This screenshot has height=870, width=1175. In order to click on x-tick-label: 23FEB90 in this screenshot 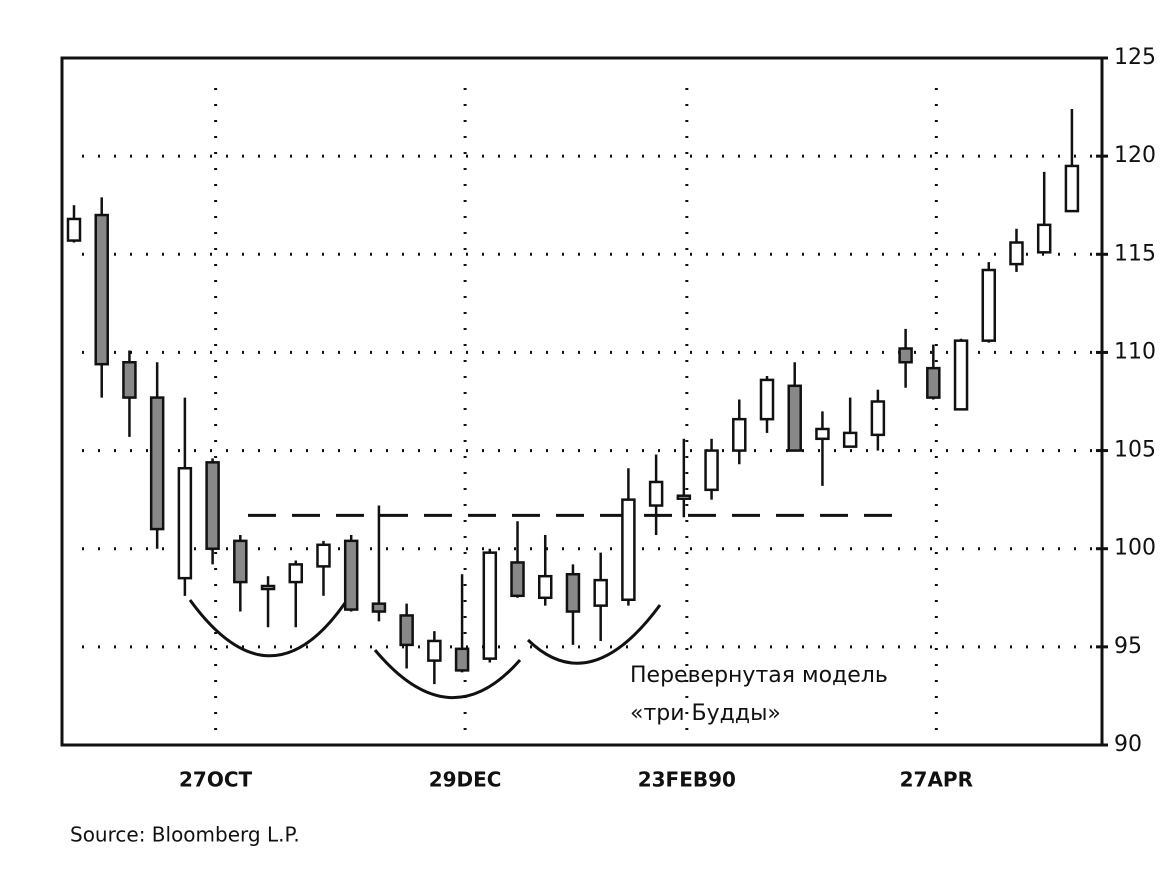, I will do `click(687, 780)`.